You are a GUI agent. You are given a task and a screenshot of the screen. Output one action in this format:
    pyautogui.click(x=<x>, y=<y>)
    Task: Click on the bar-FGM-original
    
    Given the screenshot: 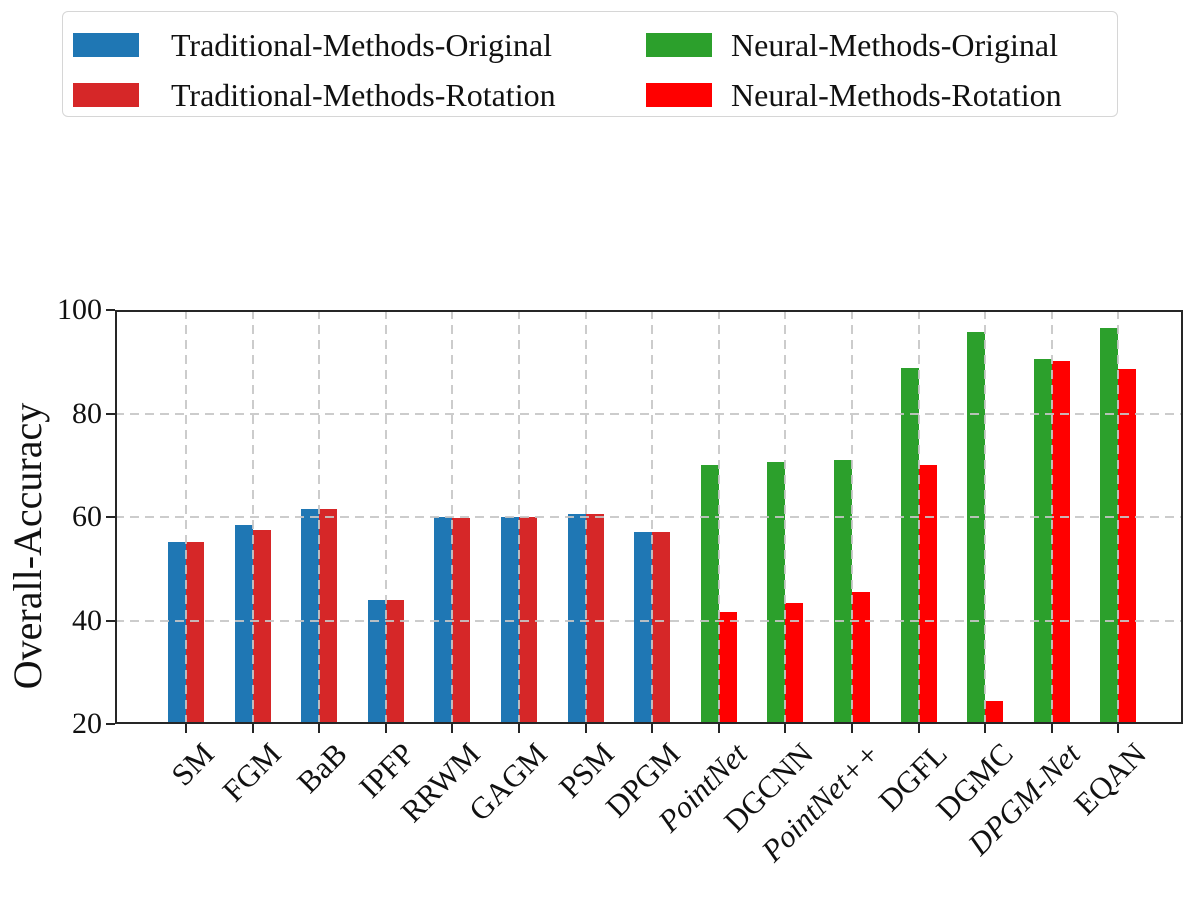 What is the action you would take?
    pyautogui.click(x=243, y=624)
    